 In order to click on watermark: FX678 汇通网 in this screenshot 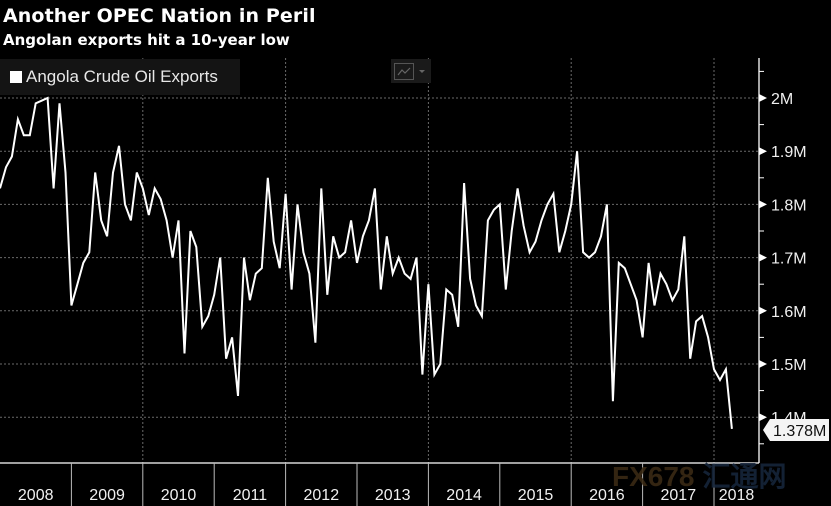, I will do `click(699, 475)`.